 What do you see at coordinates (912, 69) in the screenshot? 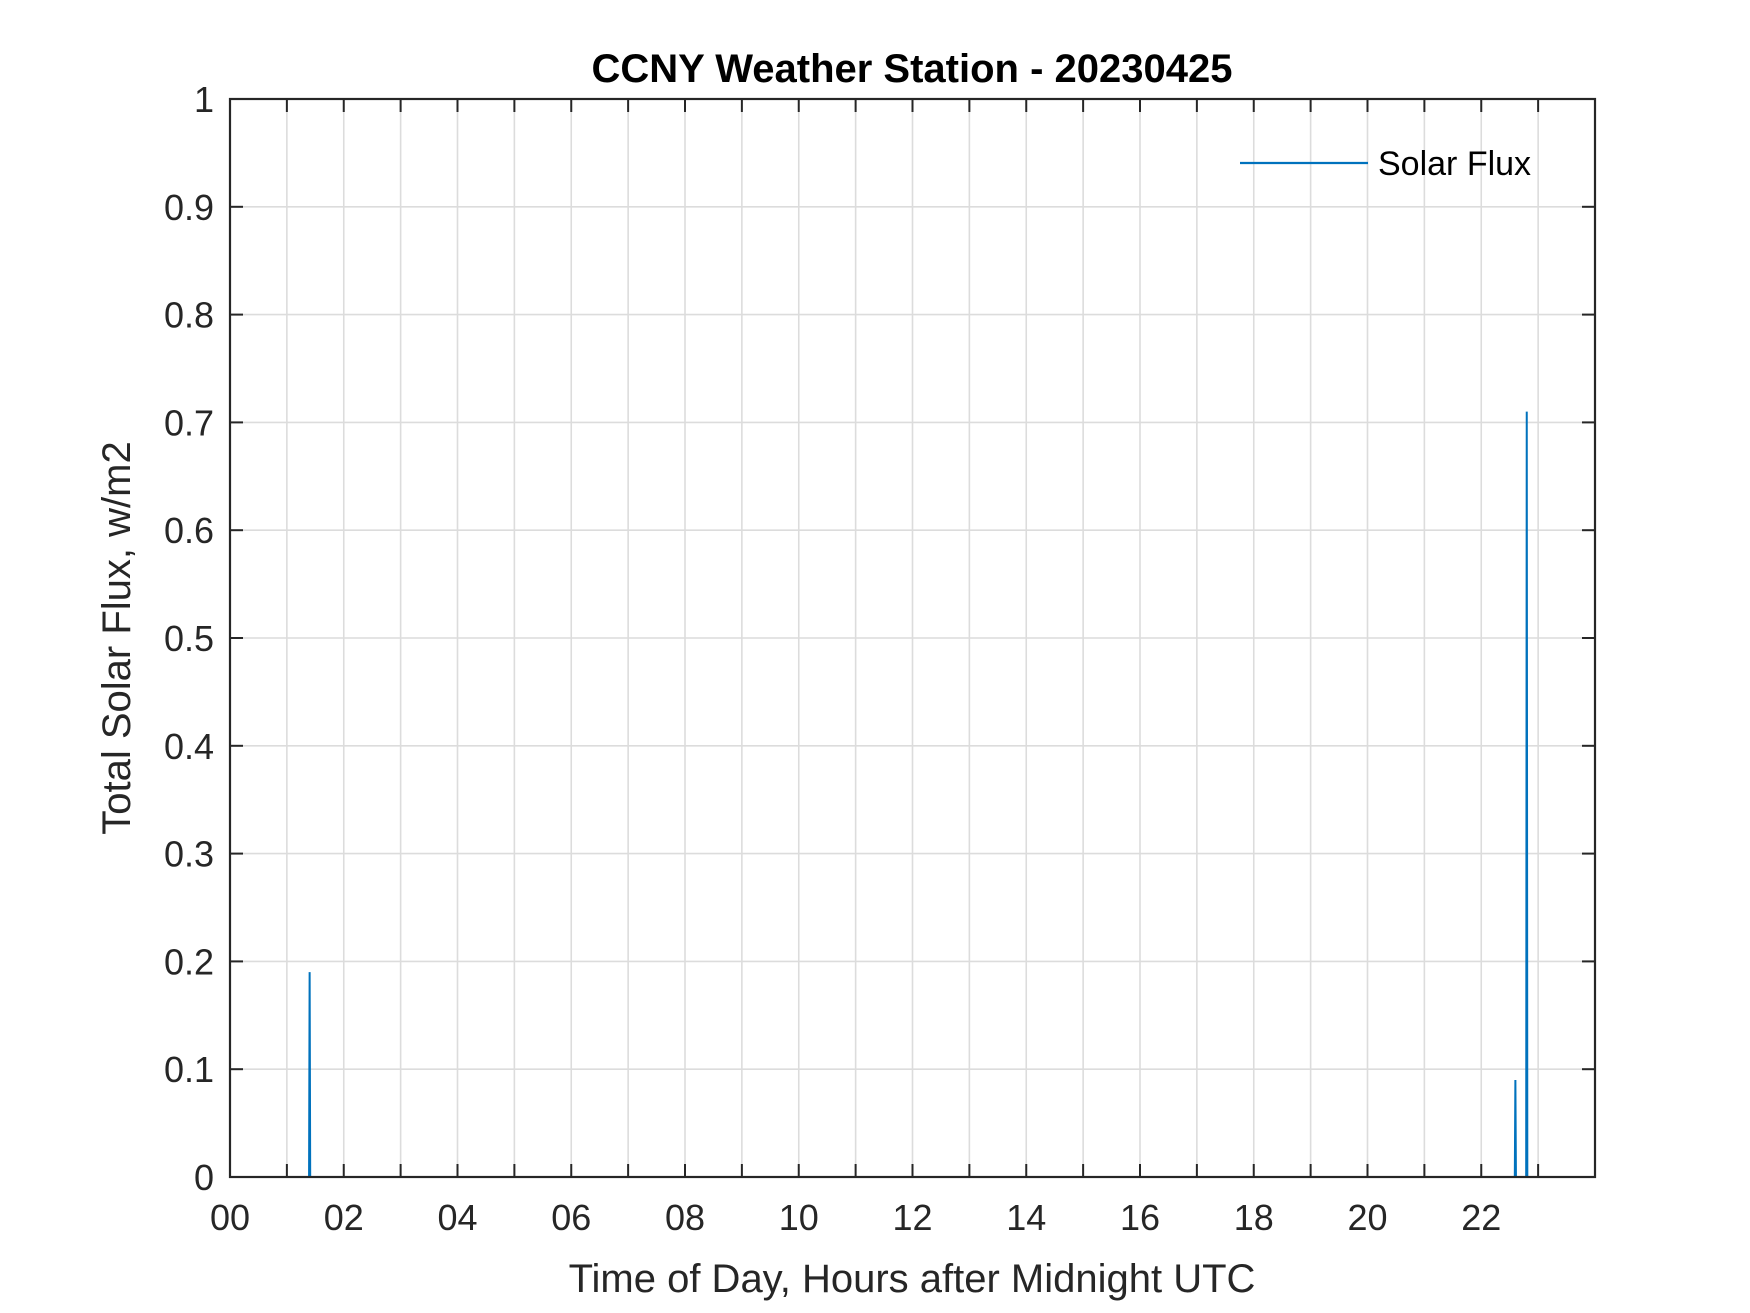
I see `chart-title: CCNY Weather Station - 20230425` at bounding box center [912, 69].